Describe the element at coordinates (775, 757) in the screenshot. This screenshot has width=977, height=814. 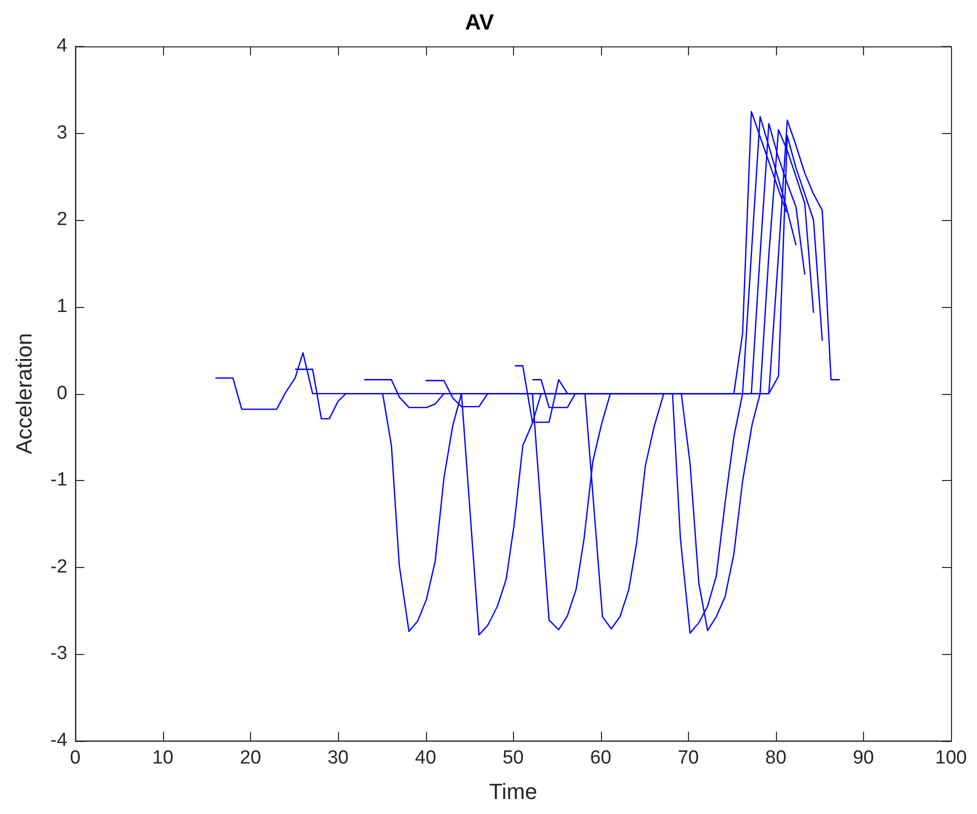
I see `x-tick-label: 80` at that location.